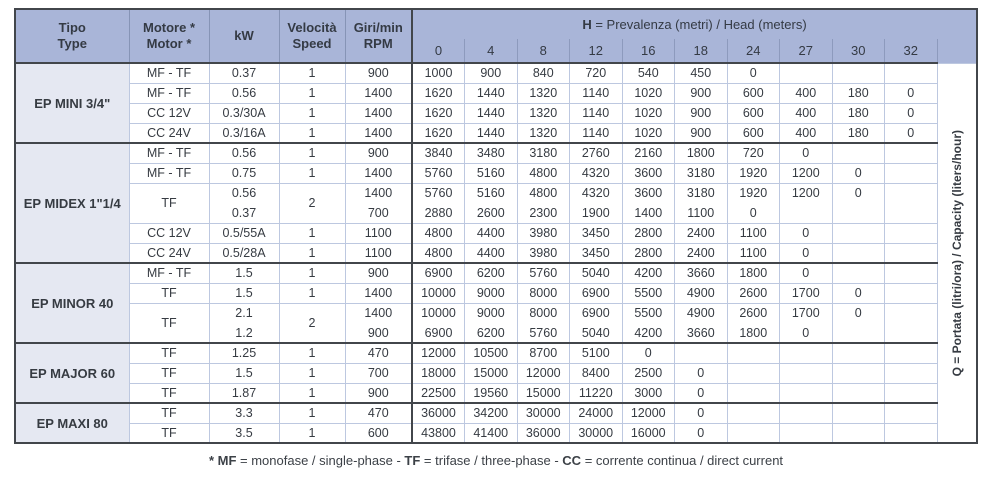  I want to click on q-cell: 5100, so click(596, 353).